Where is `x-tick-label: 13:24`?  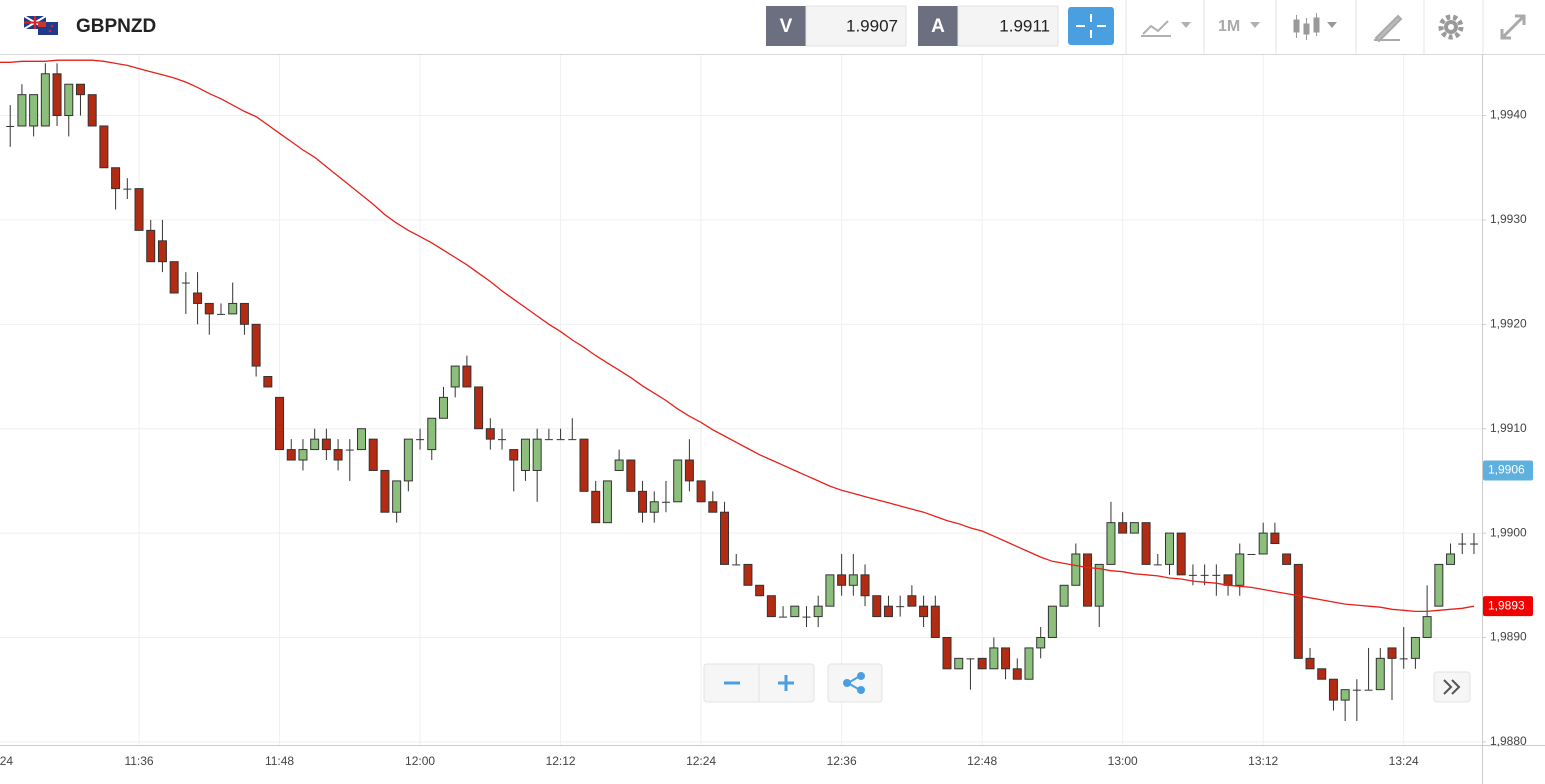 x-tick-label: 13:24 is located at coordinates (1404, 761).